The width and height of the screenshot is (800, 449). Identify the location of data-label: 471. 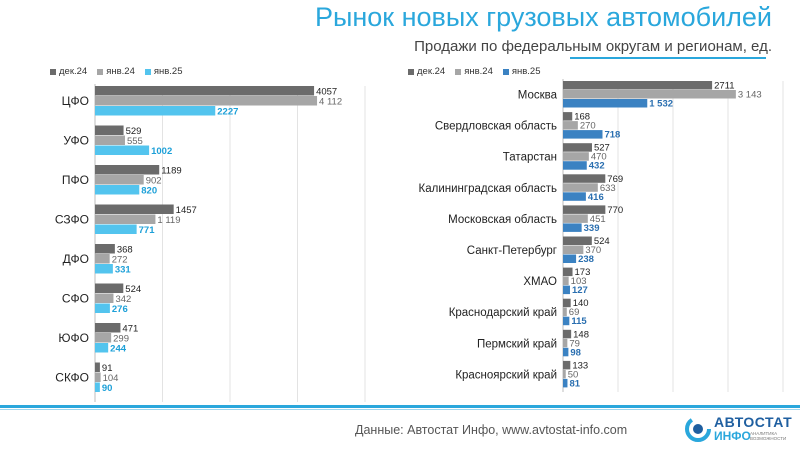
(130, 329).